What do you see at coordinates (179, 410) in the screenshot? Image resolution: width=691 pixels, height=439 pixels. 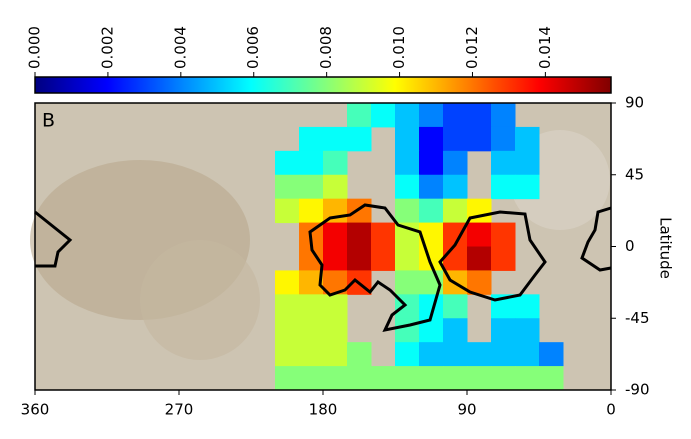 I see `x-tick-label: 270` at bounding box center [179, 410].